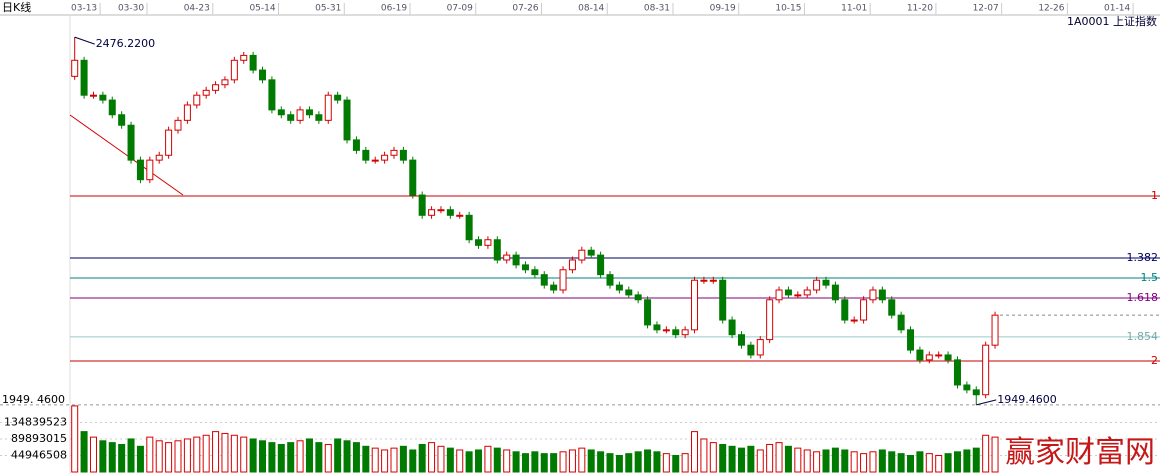 The image size is (1160, 474). What do you see at coordinates (262, 9) in the screenshot?
I see `x-tick-label: 05-14` at bounding box center [262, 9].